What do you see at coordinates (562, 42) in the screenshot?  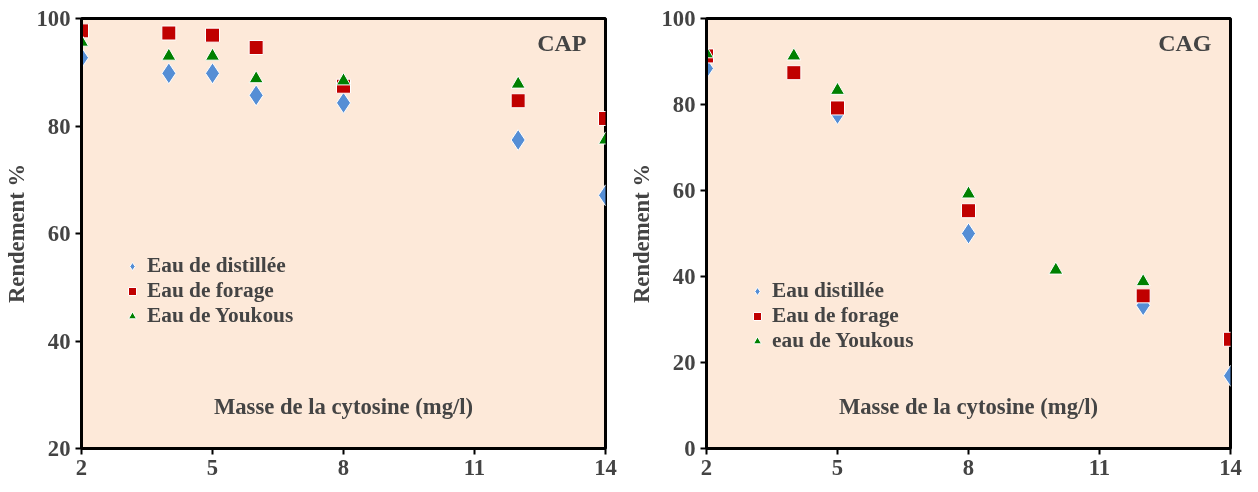 I see `chart-title: CAP` at bounding box center [562, 42].